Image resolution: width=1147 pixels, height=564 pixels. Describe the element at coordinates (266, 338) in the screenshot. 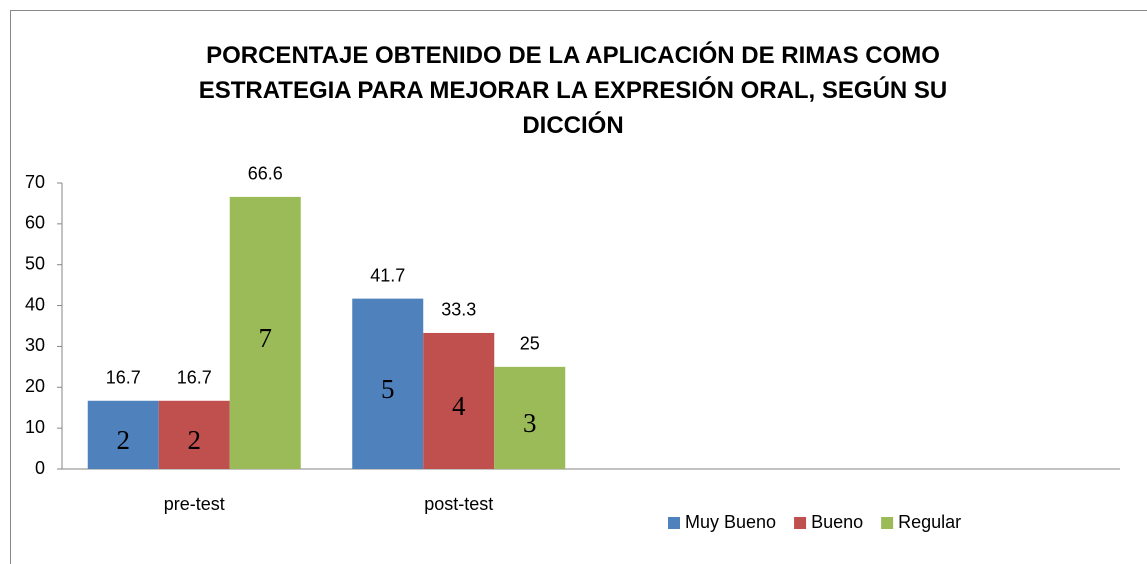

I see `count-label: 7` at that location.